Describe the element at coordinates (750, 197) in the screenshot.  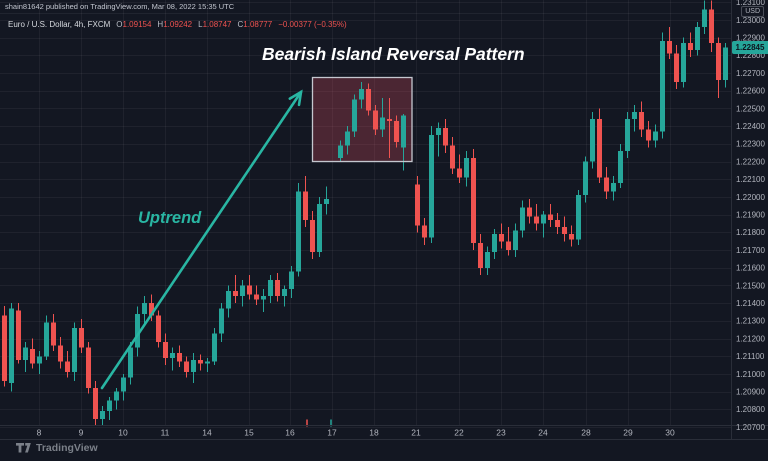
I see `price-axis-label: 1.22000` at that location.